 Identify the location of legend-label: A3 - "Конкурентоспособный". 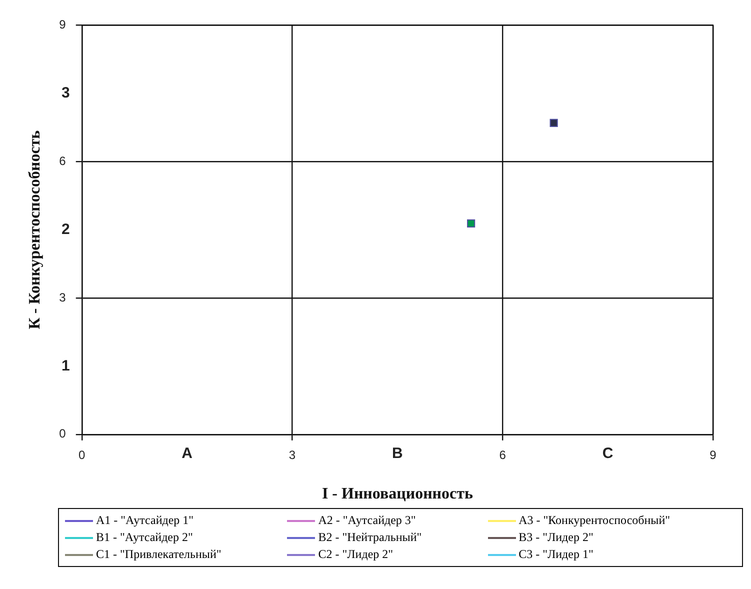
(594, 520).